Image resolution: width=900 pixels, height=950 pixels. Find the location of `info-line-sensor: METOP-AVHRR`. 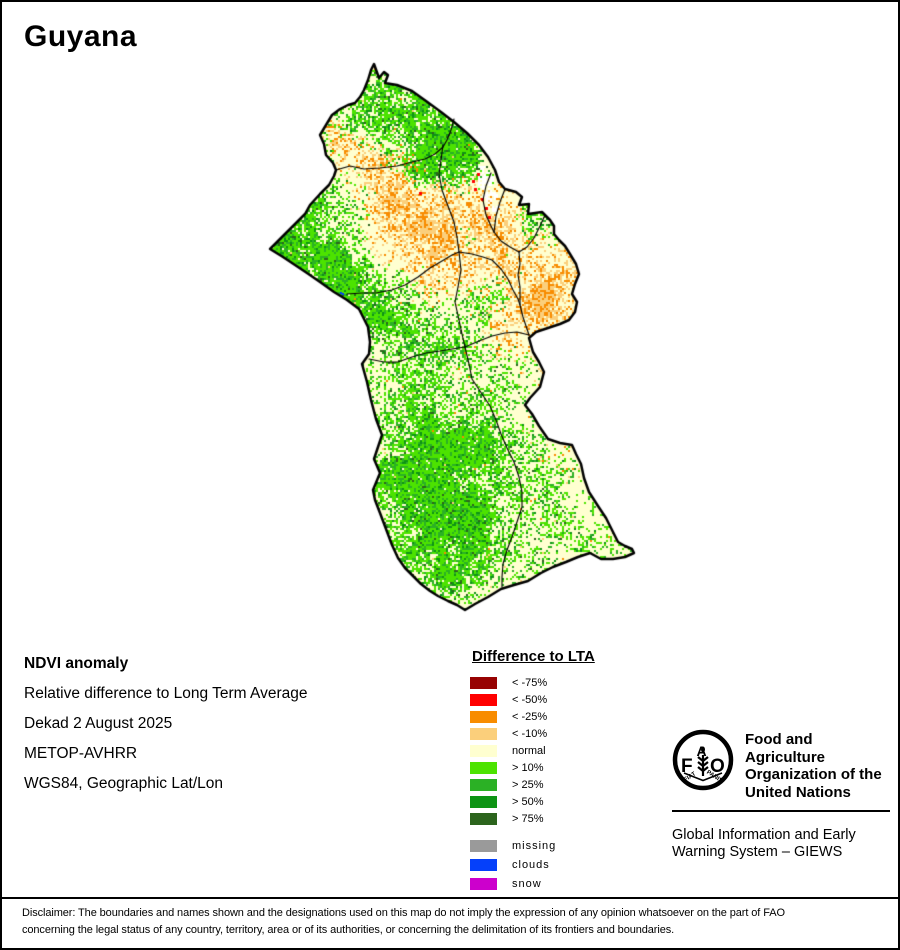

info-line-sensor: METOP-AVHRR is located at coordinates (81, 753).